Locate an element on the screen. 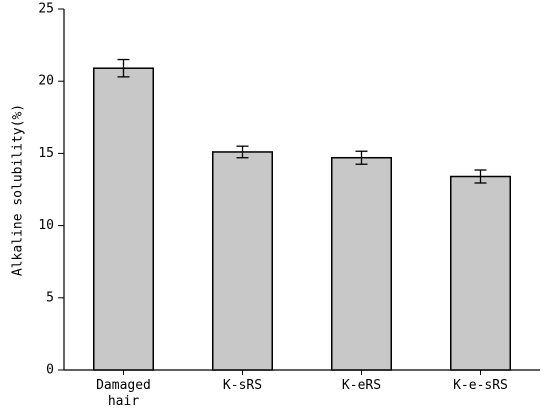  x-tick-label: Damaged hair is located at coordinates (123, 393).